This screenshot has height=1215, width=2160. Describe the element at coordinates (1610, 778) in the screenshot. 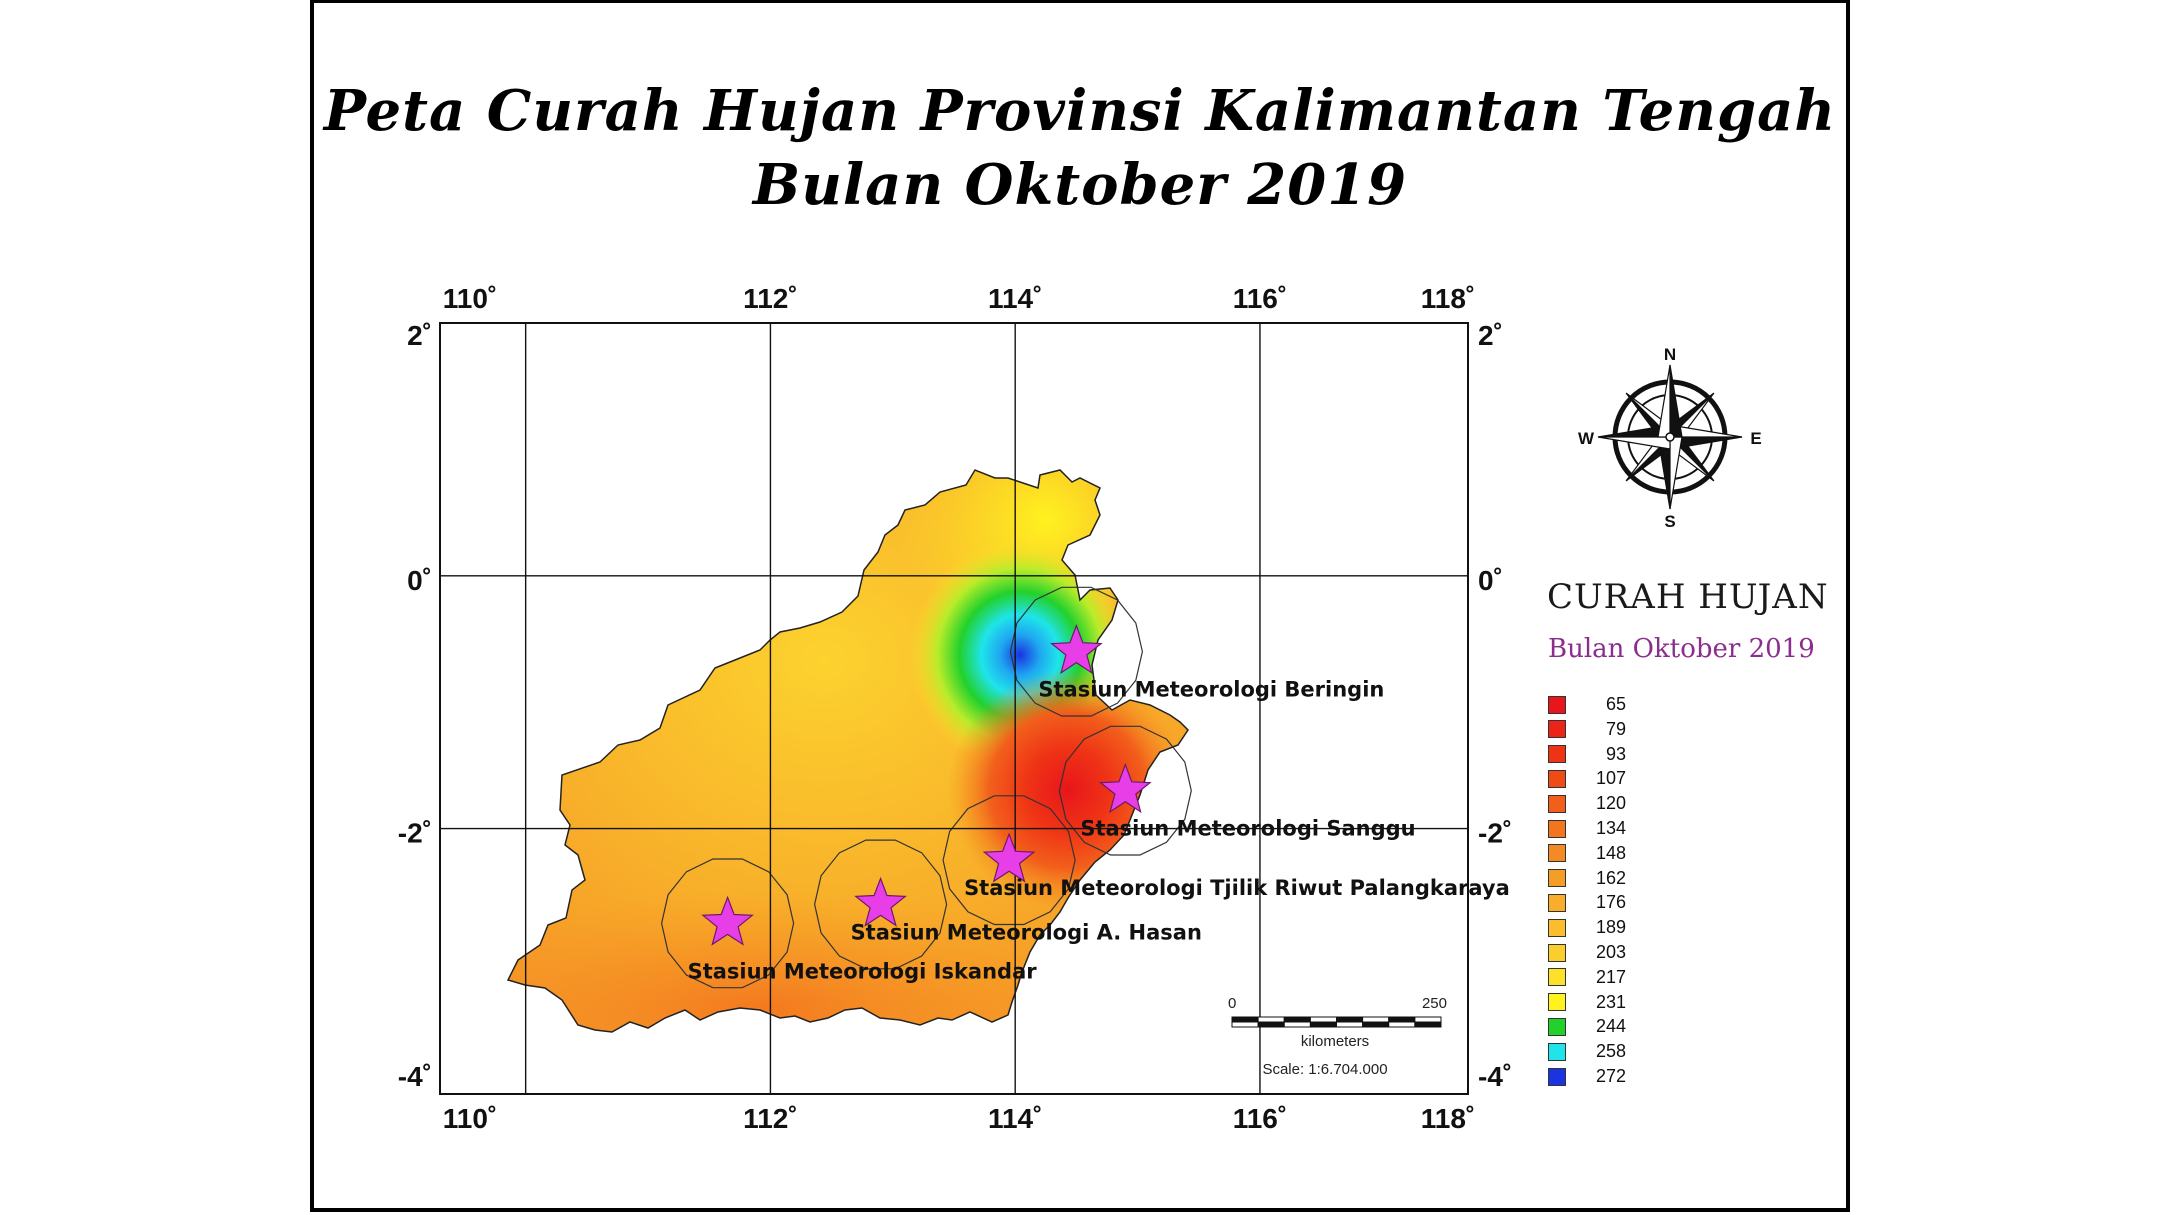

I see `legend-value: 107` at that location.